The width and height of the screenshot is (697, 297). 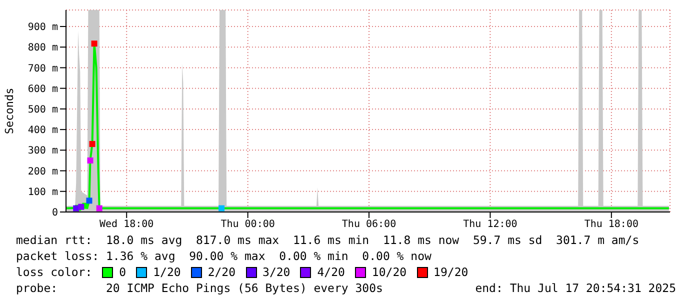 I want to click on text: probe: 20 ICMP Echo Pings (56 Bytes) every 300s, so click(x=199, y=288).